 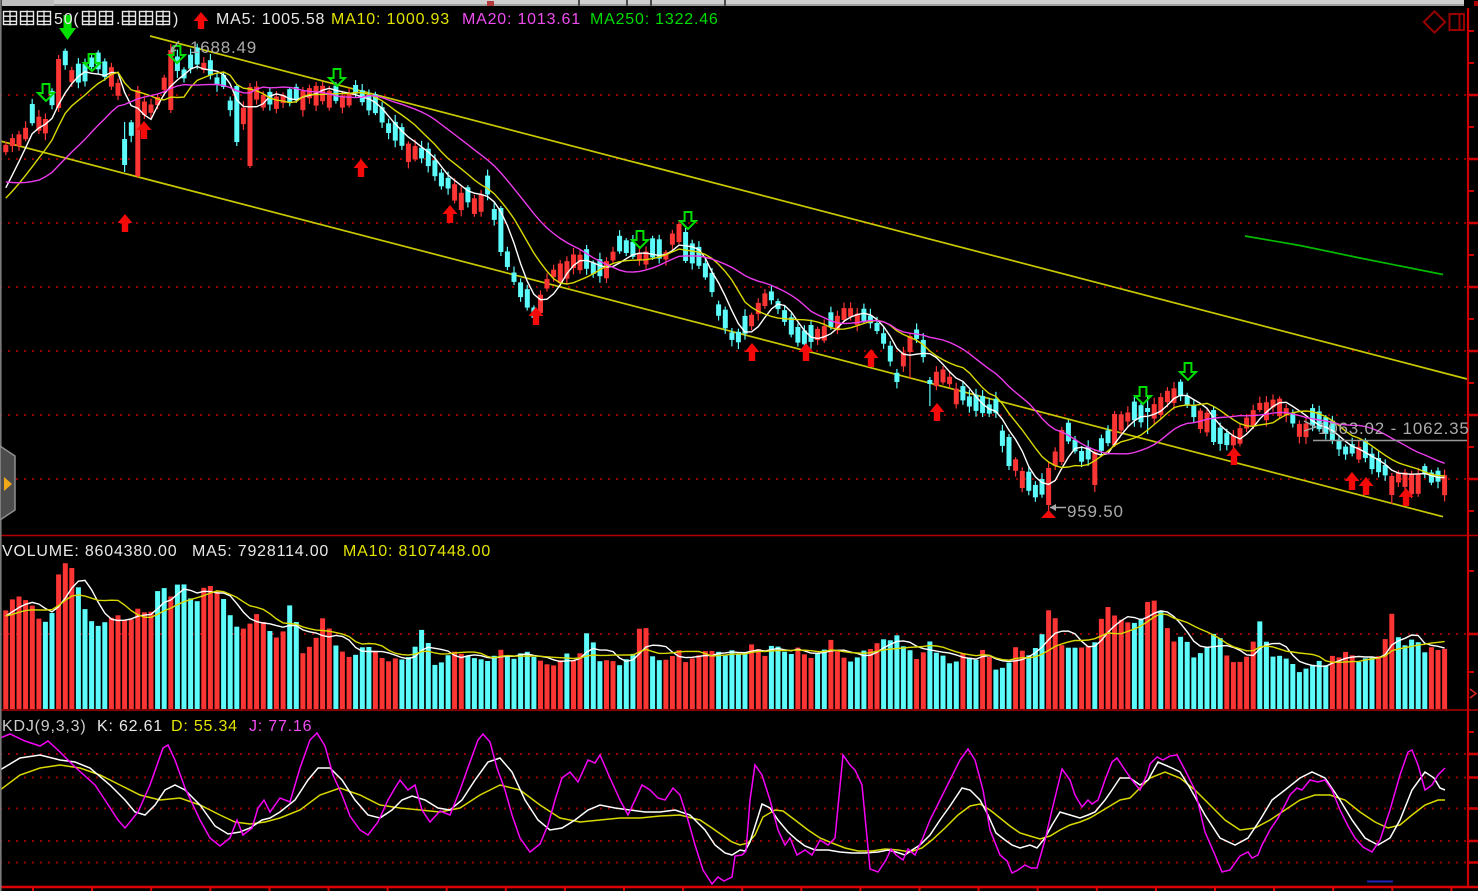 I want to click on svg-text: MA20: 1013.61, so click(x=521, y=19).